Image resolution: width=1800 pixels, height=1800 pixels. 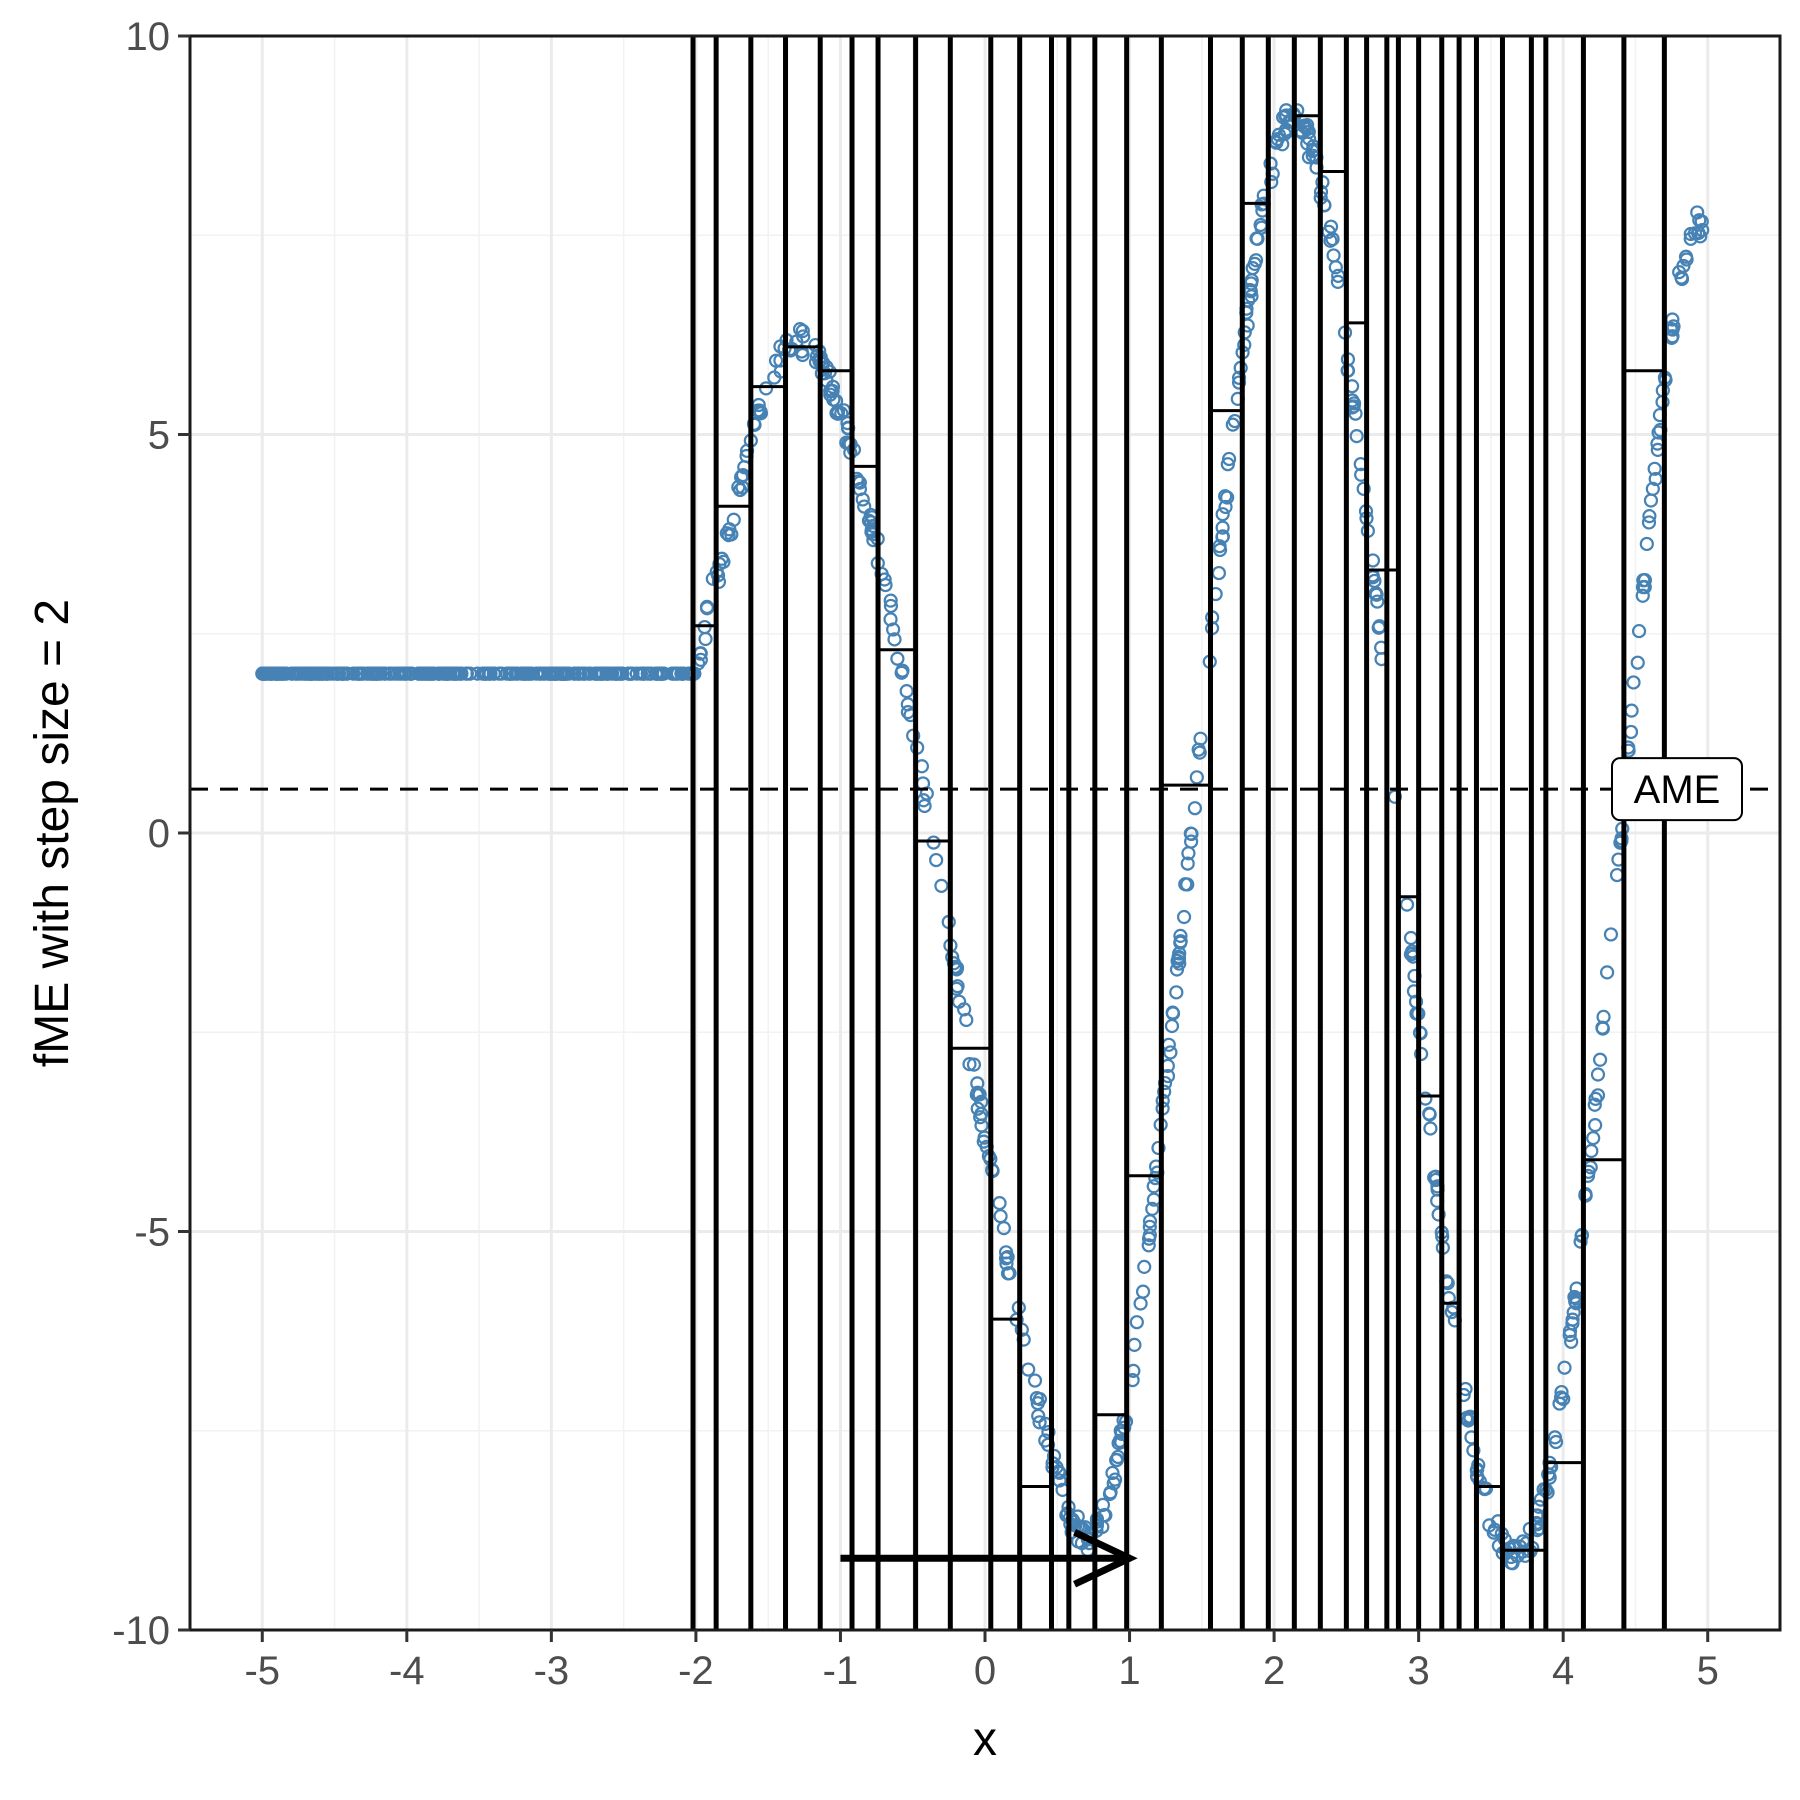 What do you see at coordinates (151, 834) in the screenshot?
I see `y-axis: -10 -5 0 5 10` at bounding box center [151, 834].